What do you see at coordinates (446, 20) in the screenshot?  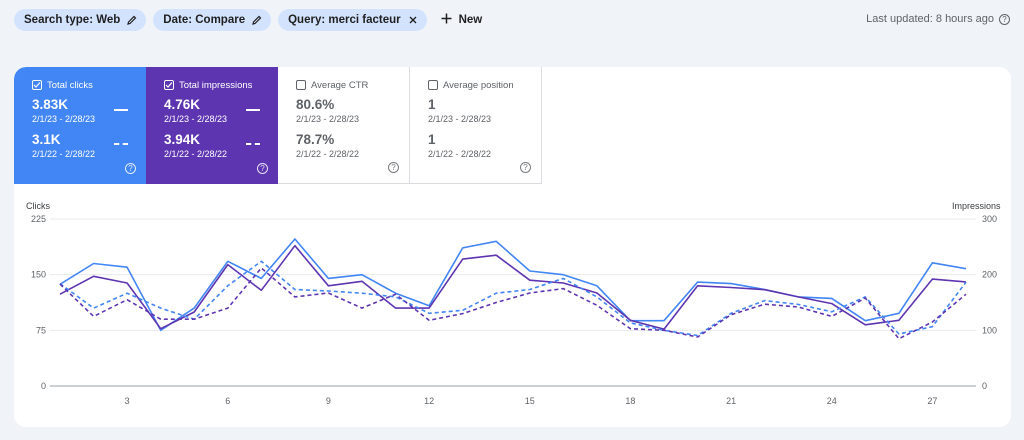 I see `plus-icon` at bounding box center [446, 20].